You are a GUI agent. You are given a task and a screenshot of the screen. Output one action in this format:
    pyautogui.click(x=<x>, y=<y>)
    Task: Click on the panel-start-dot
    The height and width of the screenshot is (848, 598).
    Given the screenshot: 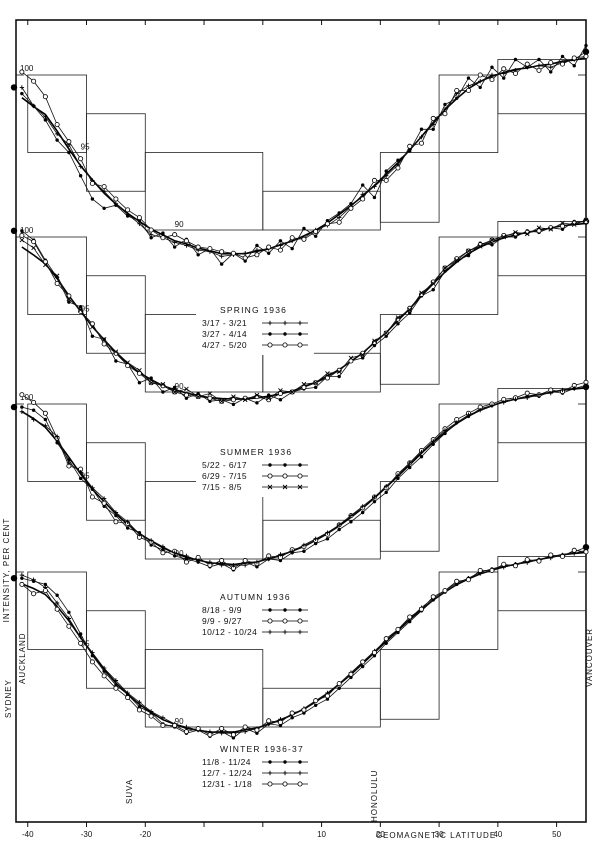 What is the action you would take?
    pyautogui.click(x=14, y=407)
    